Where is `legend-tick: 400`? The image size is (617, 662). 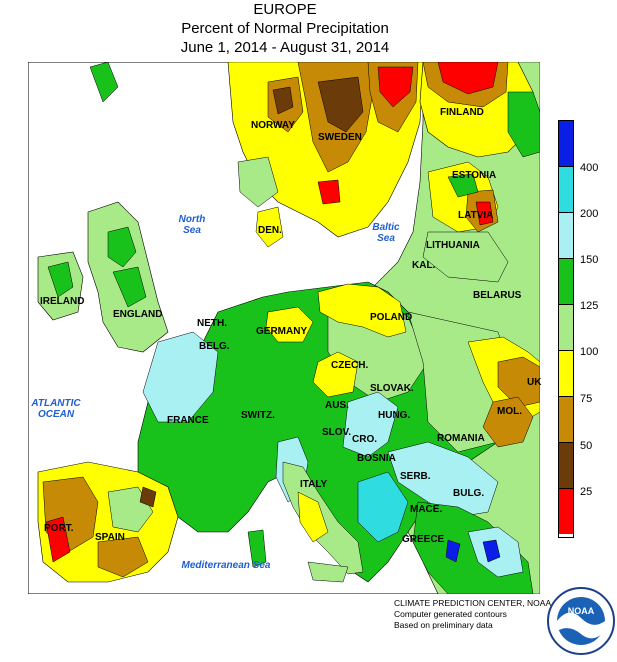
legend-tick: 400 is located at coordinates (589, 168).